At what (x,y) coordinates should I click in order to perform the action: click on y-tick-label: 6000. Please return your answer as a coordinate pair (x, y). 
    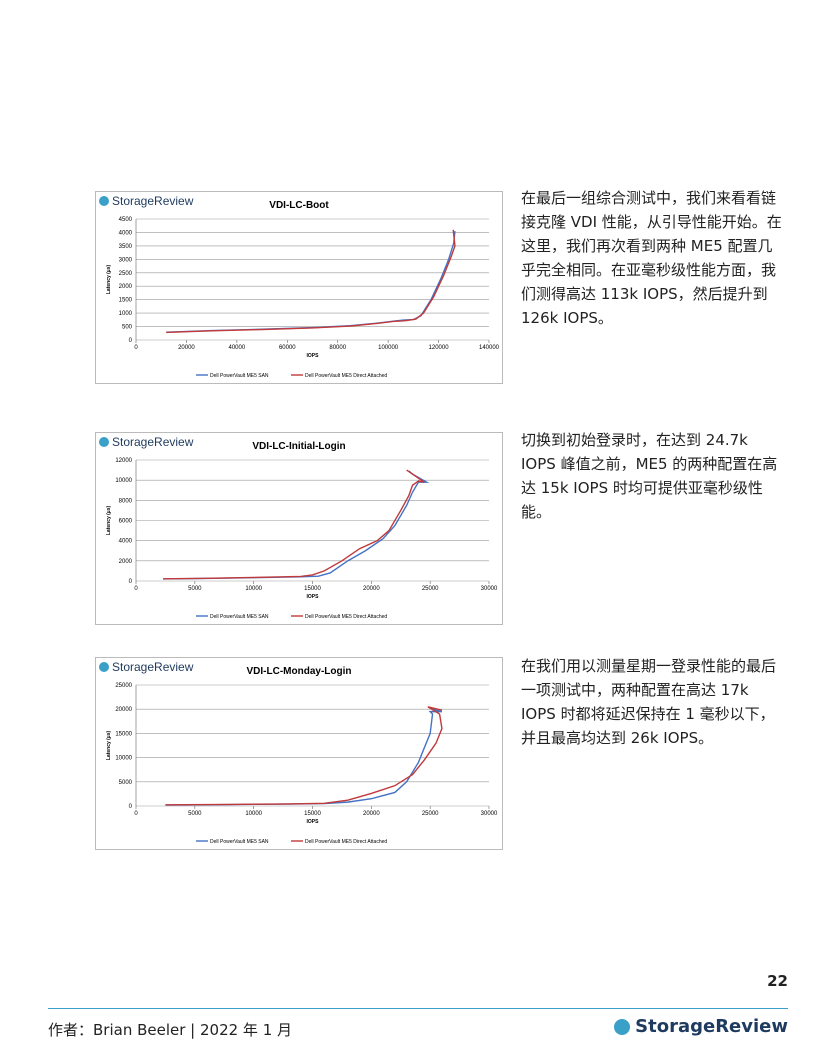
    Looking at the image, I should click on (126, 522).